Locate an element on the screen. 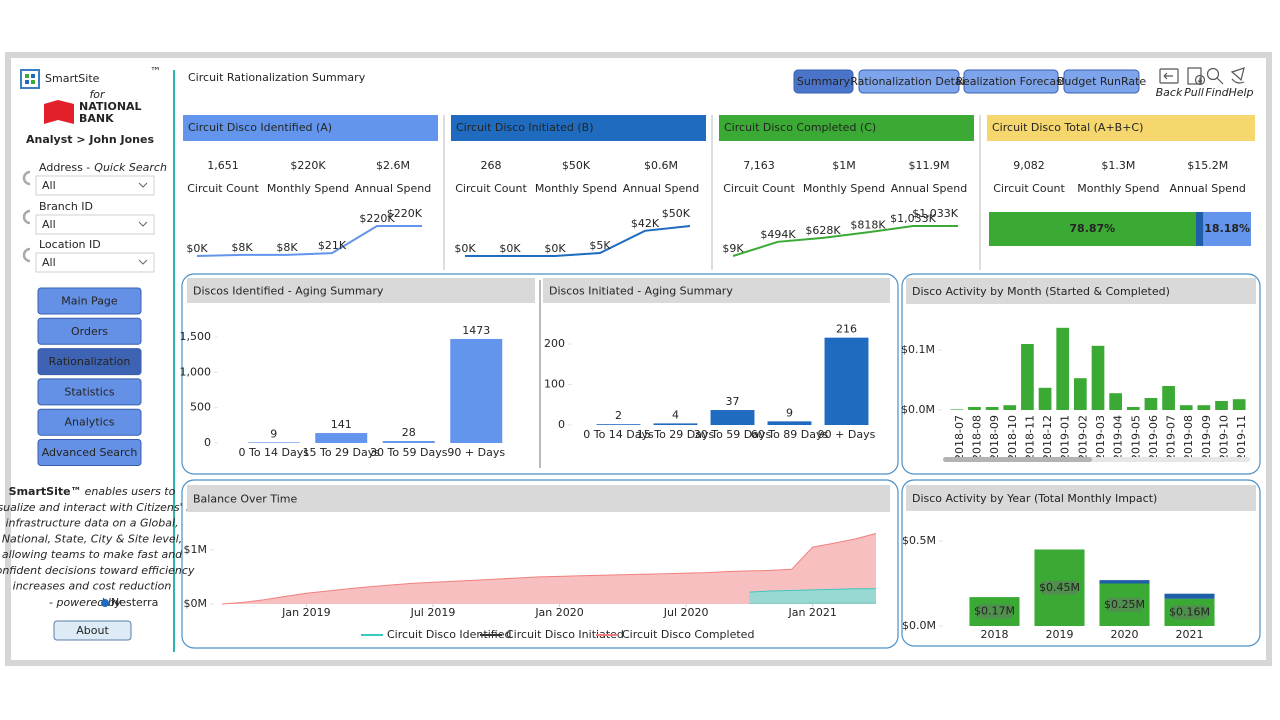 The width and height of the screenshot is (1280, 720). bar-segment is located at coordinates (1189, 612).